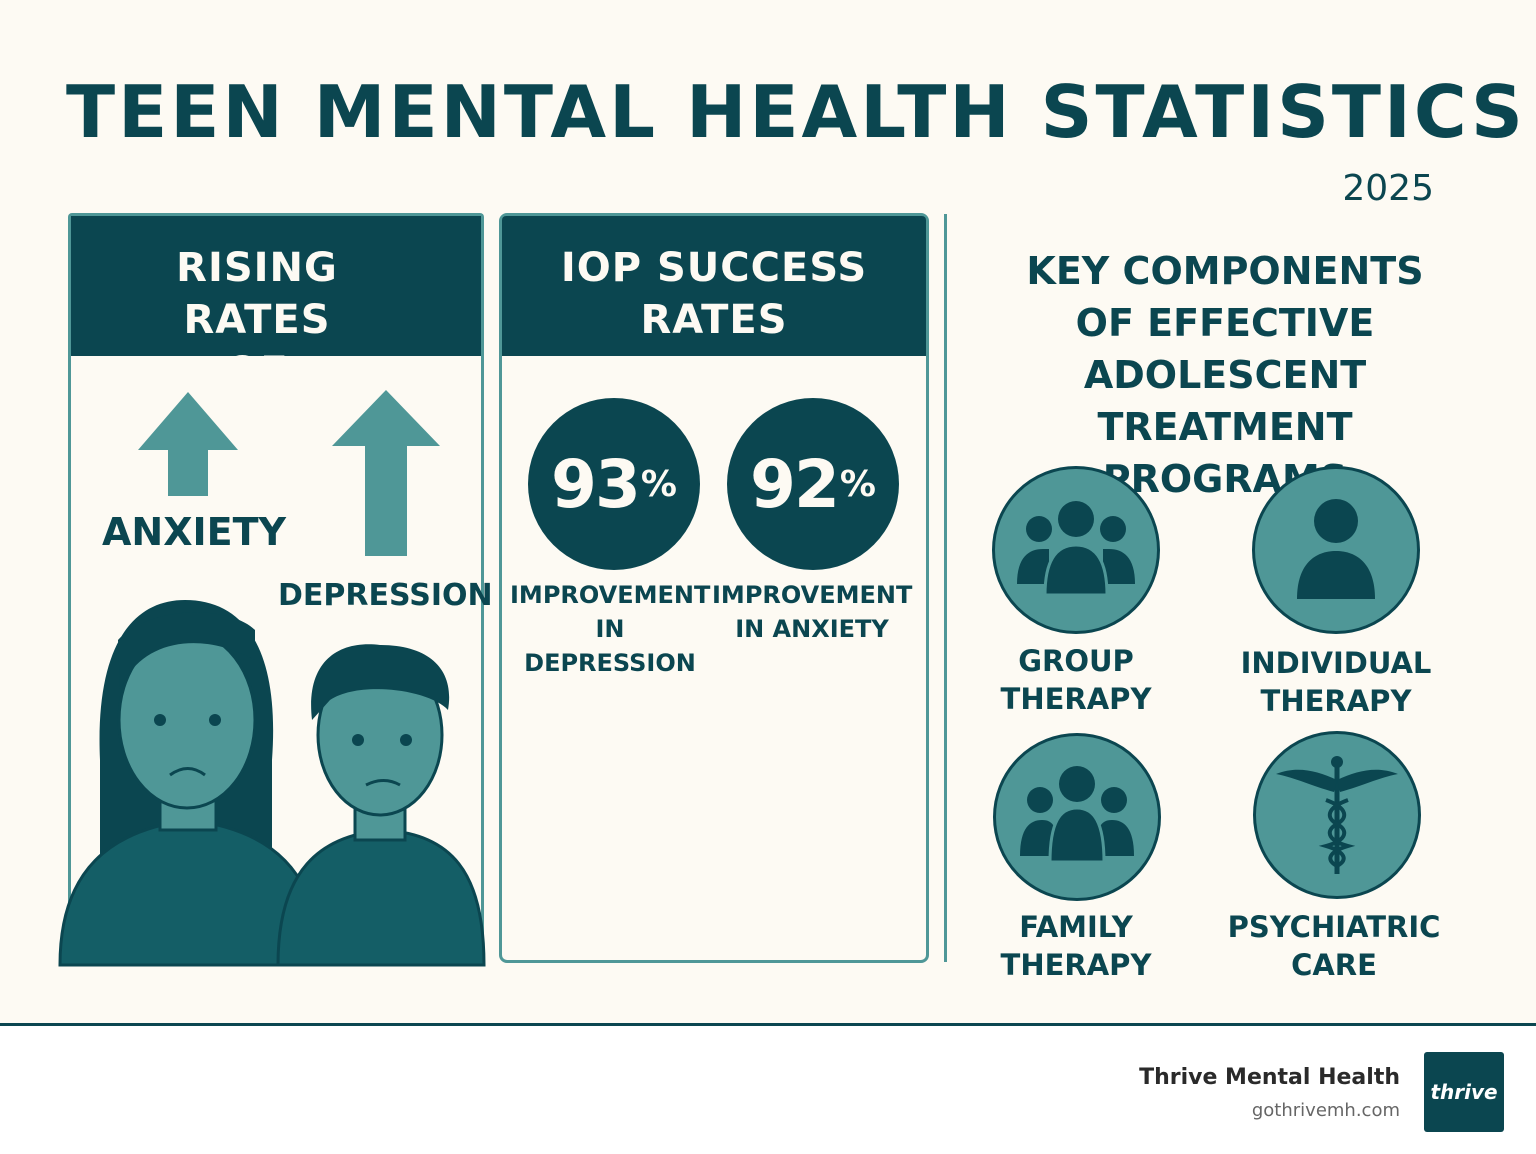 The image size is (1536, 1154). I want to click on anxiety-stat-label-line2: IN ANXIETY, so click(812, 629).